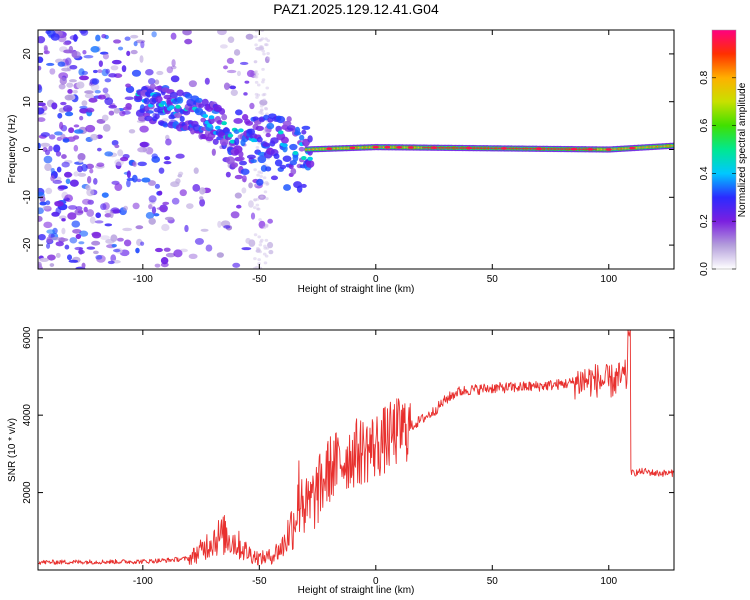  What do you see at coordinates (12, 149) in the screenshot?
I see `spectrogram-y-axis-label: Frequency (Hz)` at bounding box center [12, 149].